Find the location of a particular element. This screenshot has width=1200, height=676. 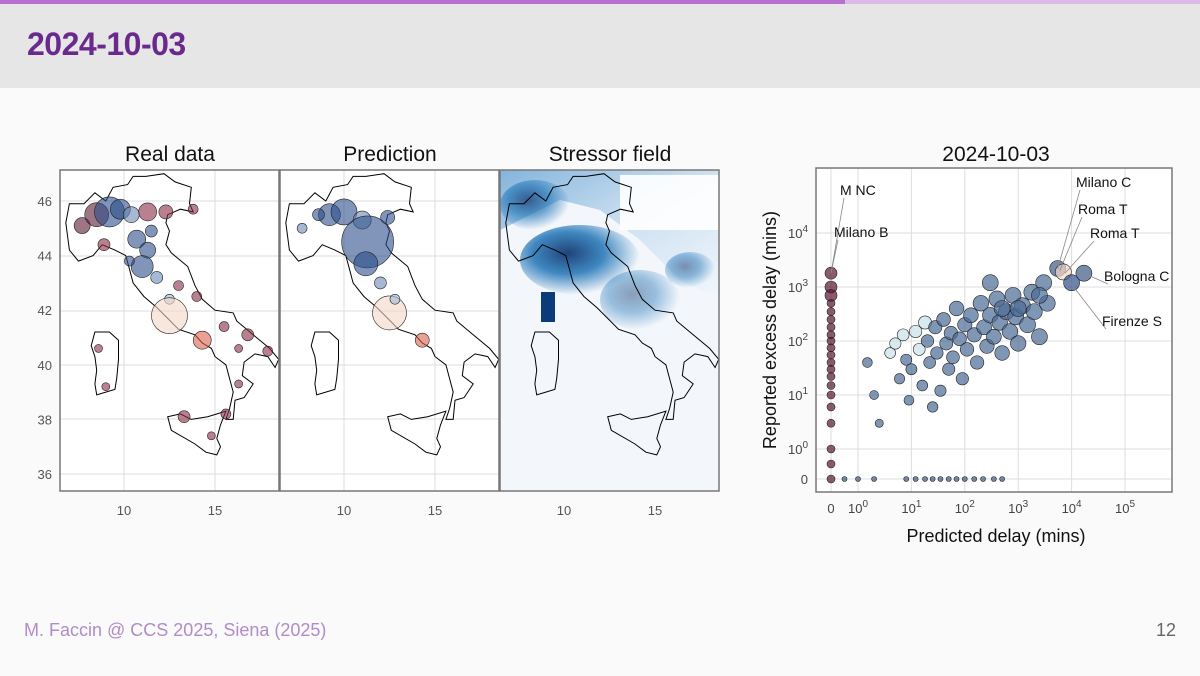

map-title-real: Real data is located at coordinates (170, 154).